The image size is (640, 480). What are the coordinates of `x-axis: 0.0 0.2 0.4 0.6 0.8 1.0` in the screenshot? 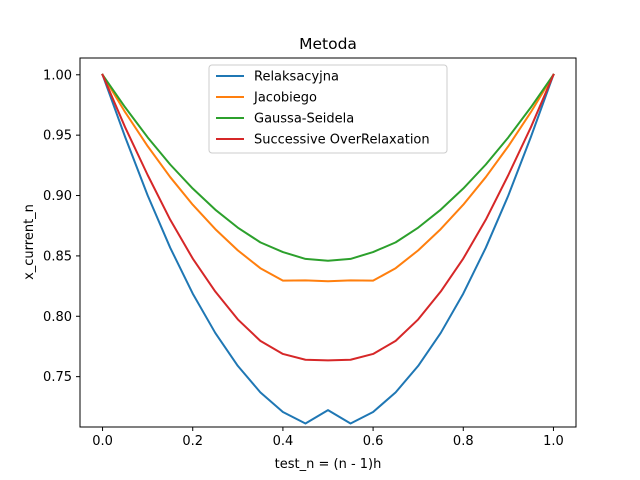 It's located at (328, 438).